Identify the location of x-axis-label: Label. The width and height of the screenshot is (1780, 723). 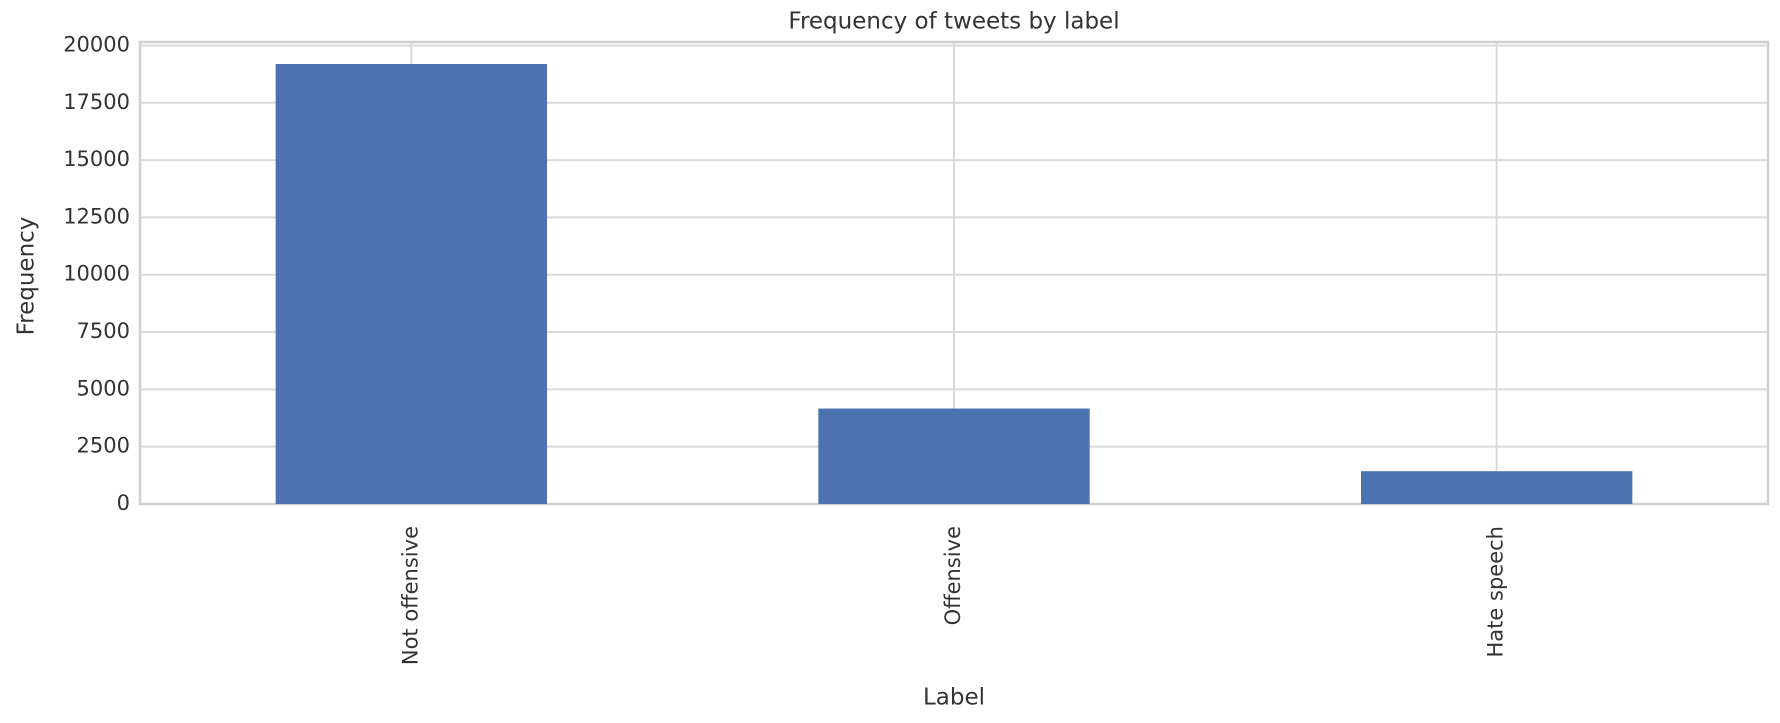
(954, 698).